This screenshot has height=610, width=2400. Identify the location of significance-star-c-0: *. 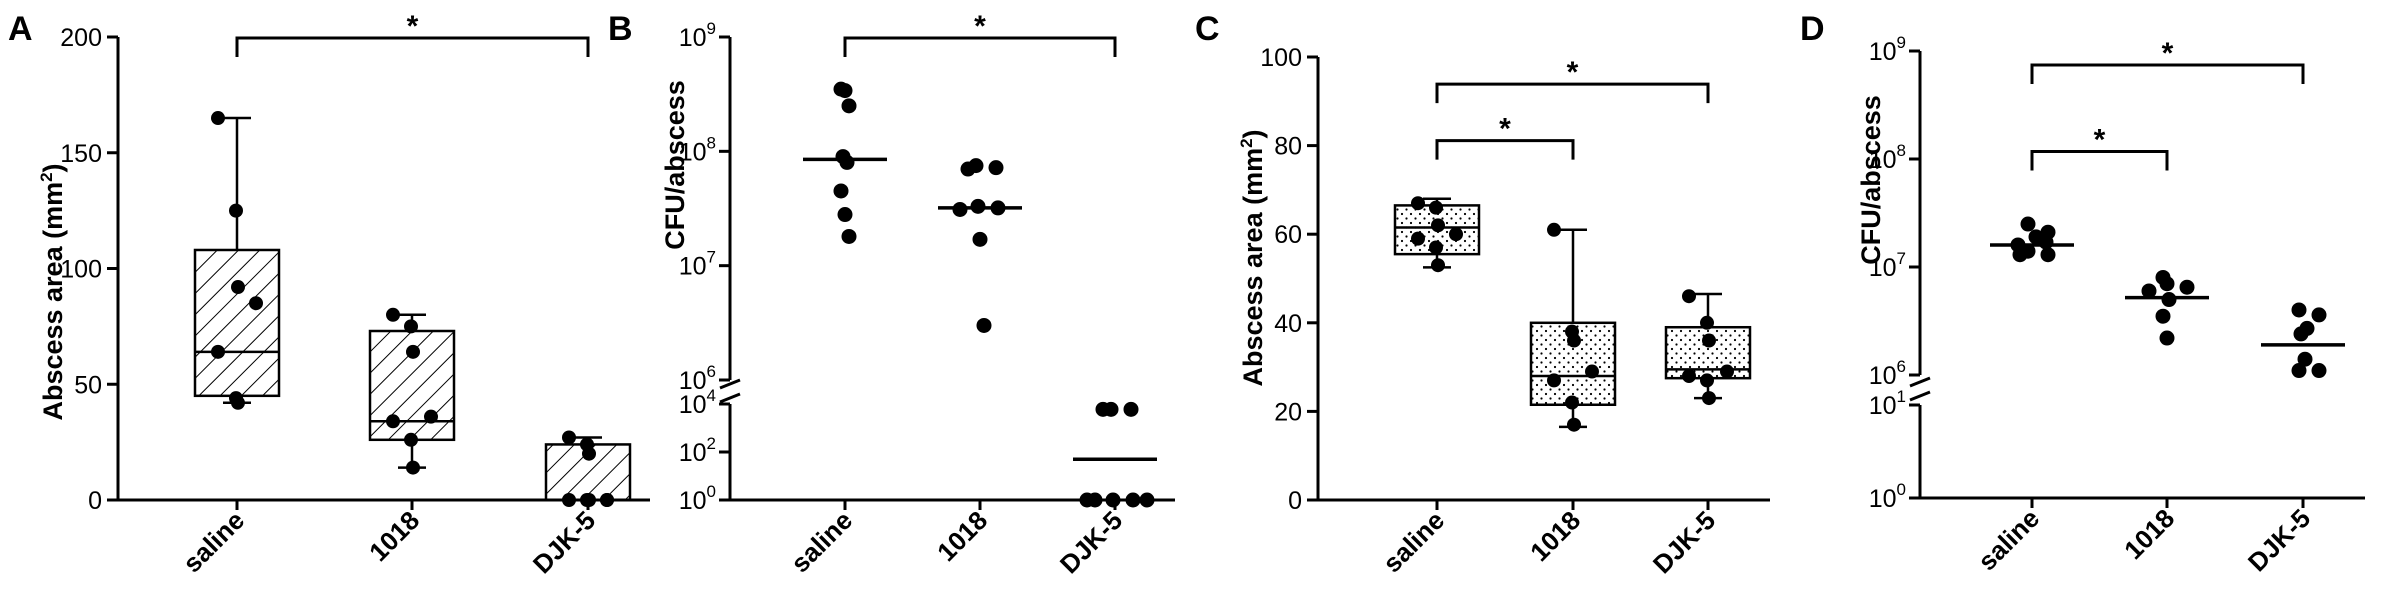
(1505, 129).